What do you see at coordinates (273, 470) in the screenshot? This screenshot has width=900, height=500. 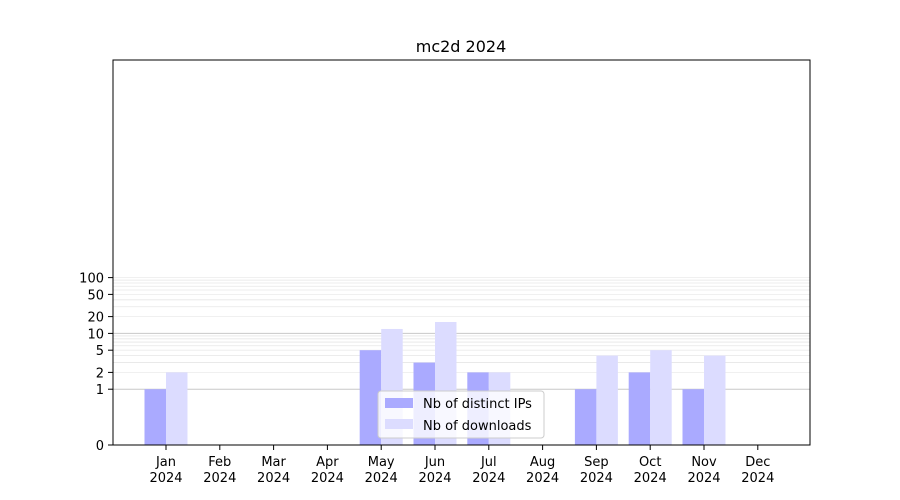 I see `x-tick-label: Mar 2024` at bounding box center [273, 470].